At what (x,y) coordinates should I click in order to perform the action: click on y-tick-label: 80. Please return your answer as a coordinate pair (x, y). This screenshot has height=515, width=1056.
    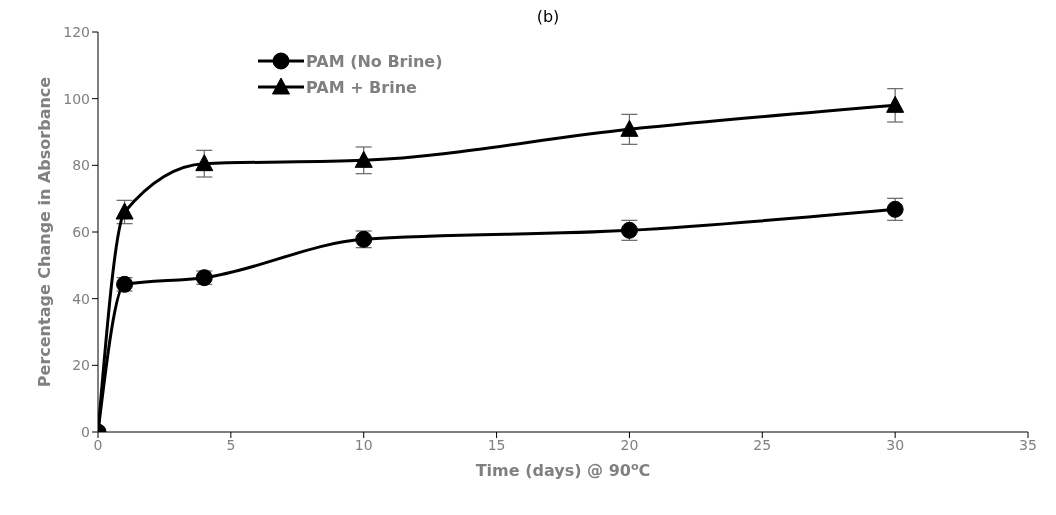
    Looking at the image, I should click on (81, 165).